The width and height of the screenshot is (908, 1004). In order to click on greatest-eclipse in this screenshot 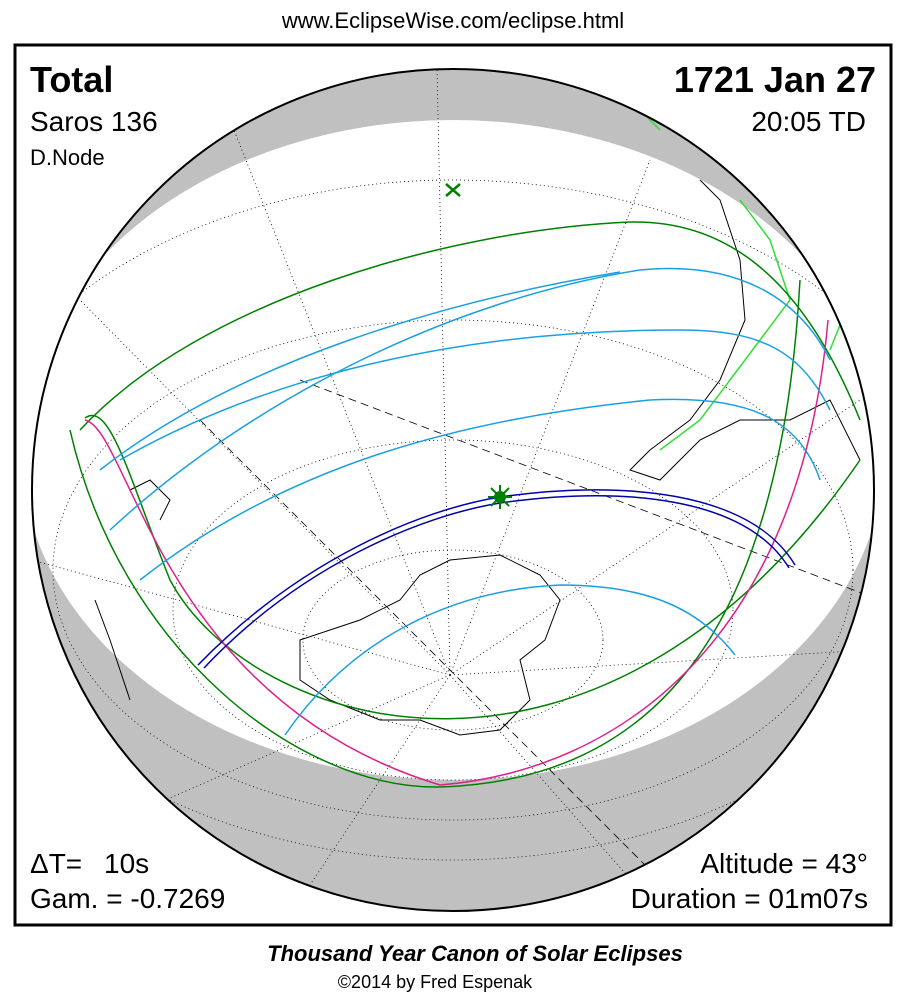, I will do `click(500, 497)`.